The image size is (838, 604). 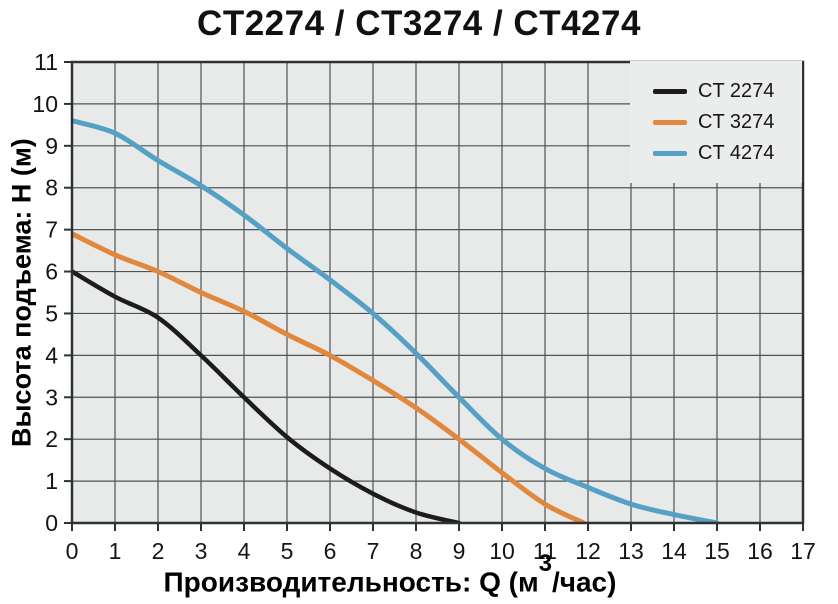 What do you see at coordinates (51, 523) in the screenshot?
I see `y-tick-label: 0` at bounding box center [51, 523].